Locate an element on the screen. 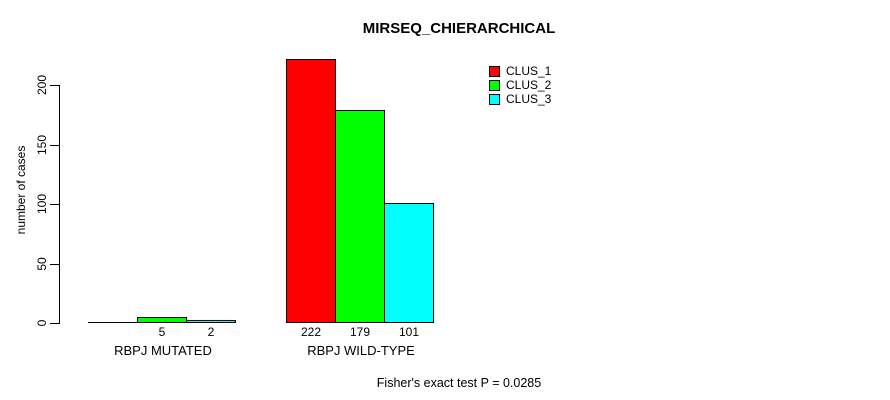 The width and height of the screenshot is (890, 400). legend-label: CLUS_3 is located at coordinates (529, 99).